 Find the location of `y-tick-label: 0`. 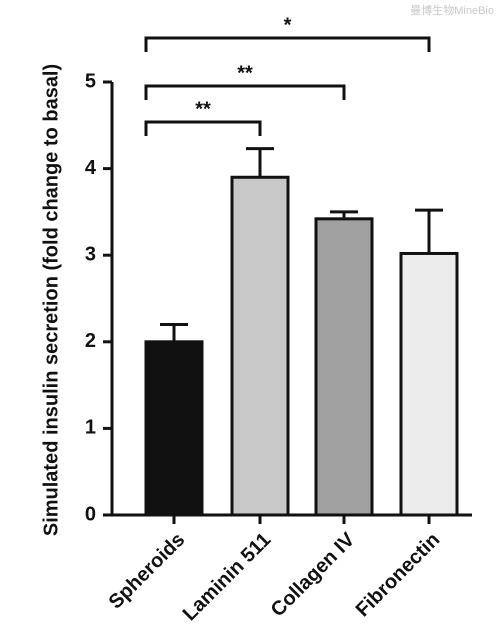

y-tick-label: 0 is located at coordinates (90, 514).